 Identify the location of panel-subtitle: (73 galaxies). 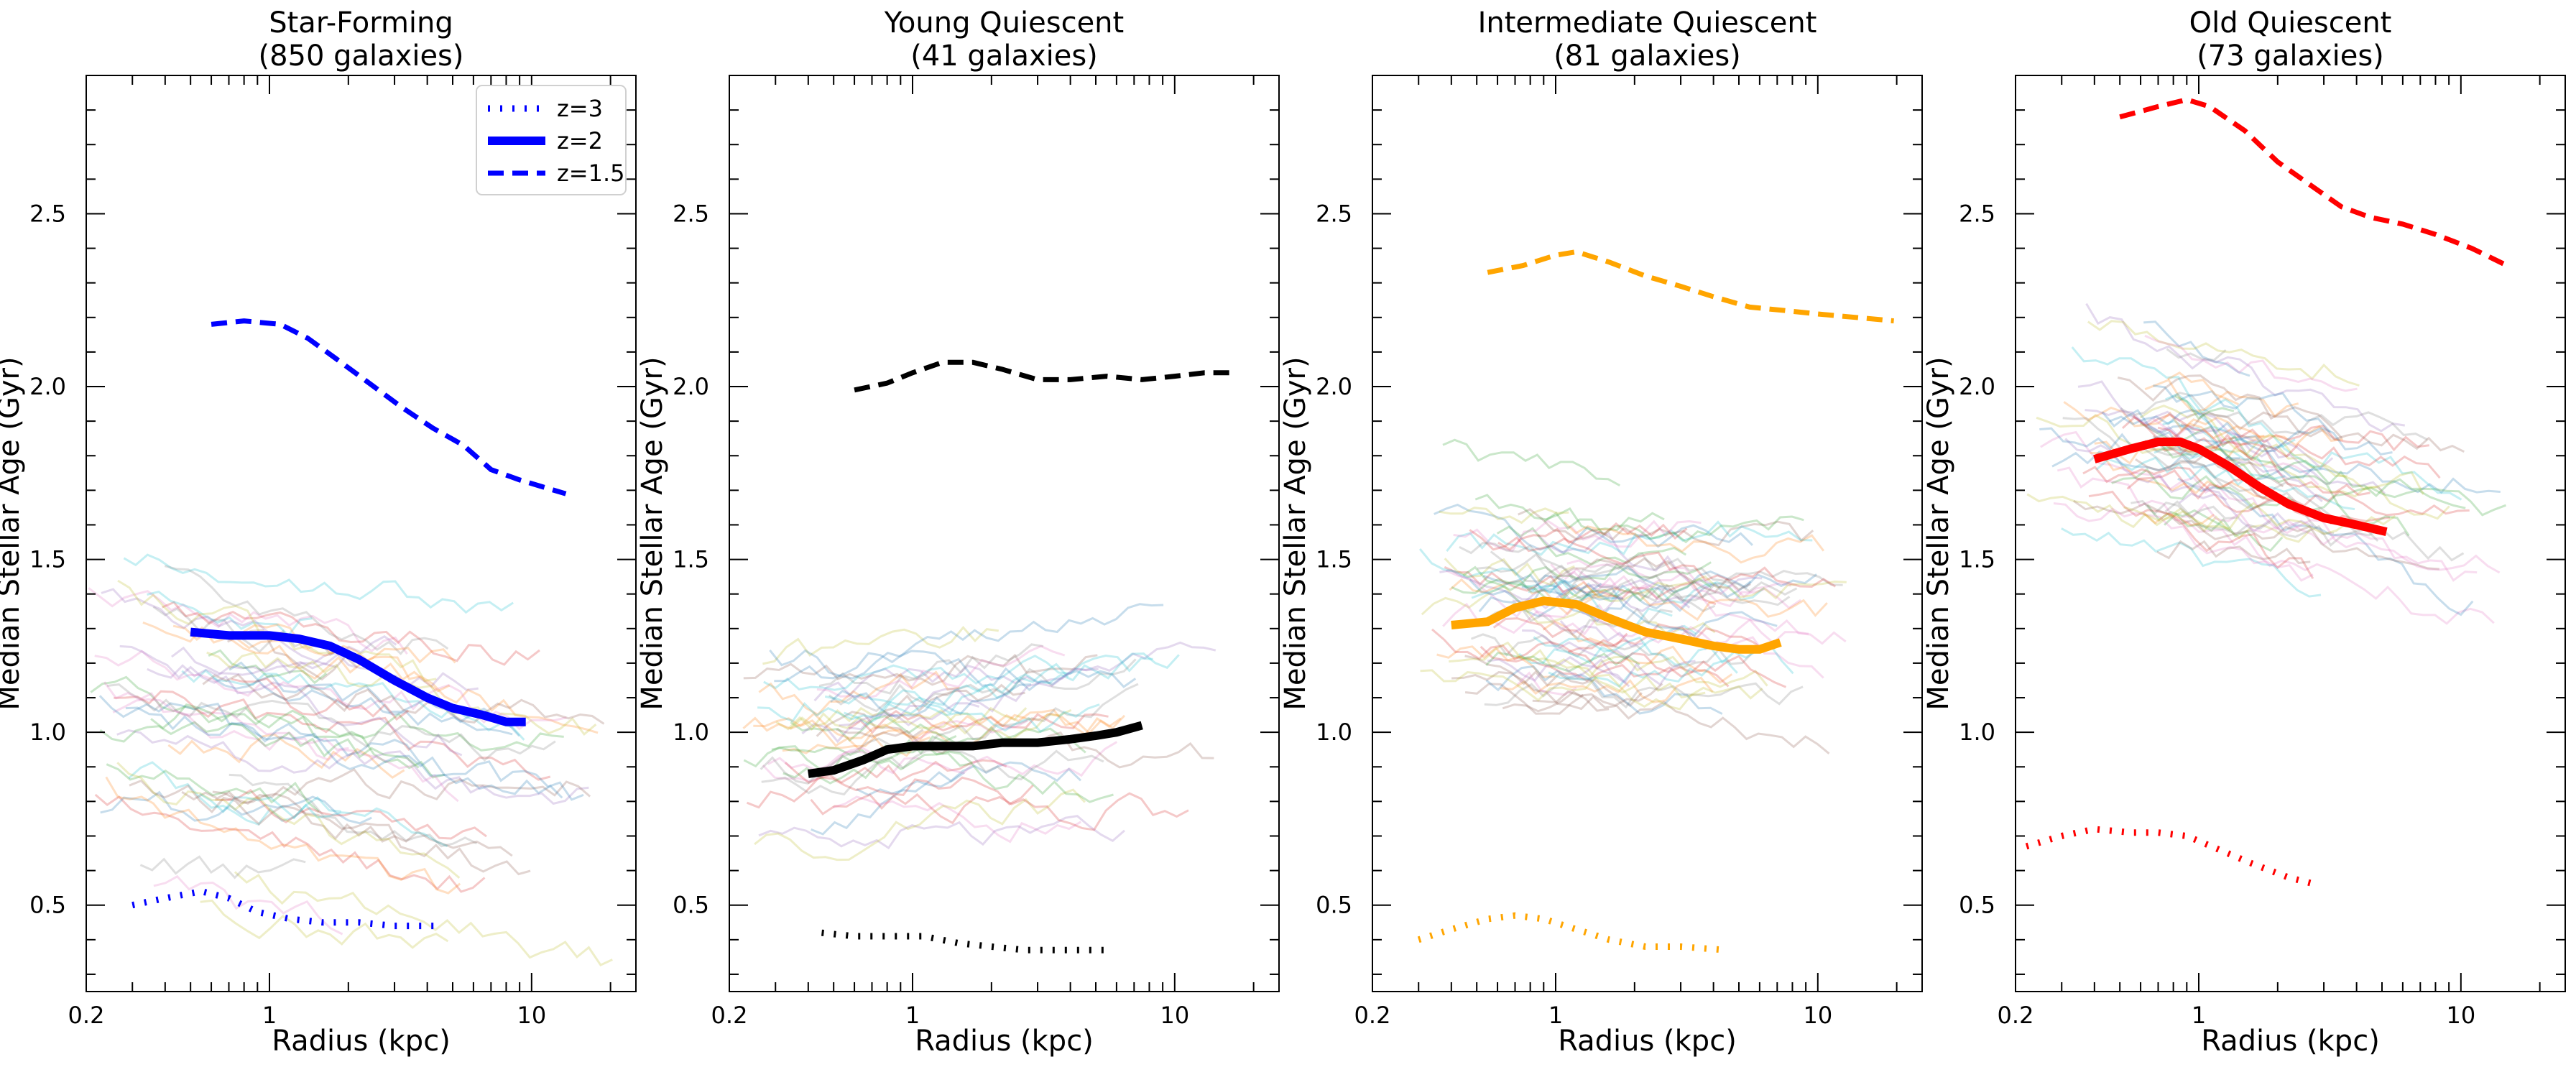
(2290, 57).